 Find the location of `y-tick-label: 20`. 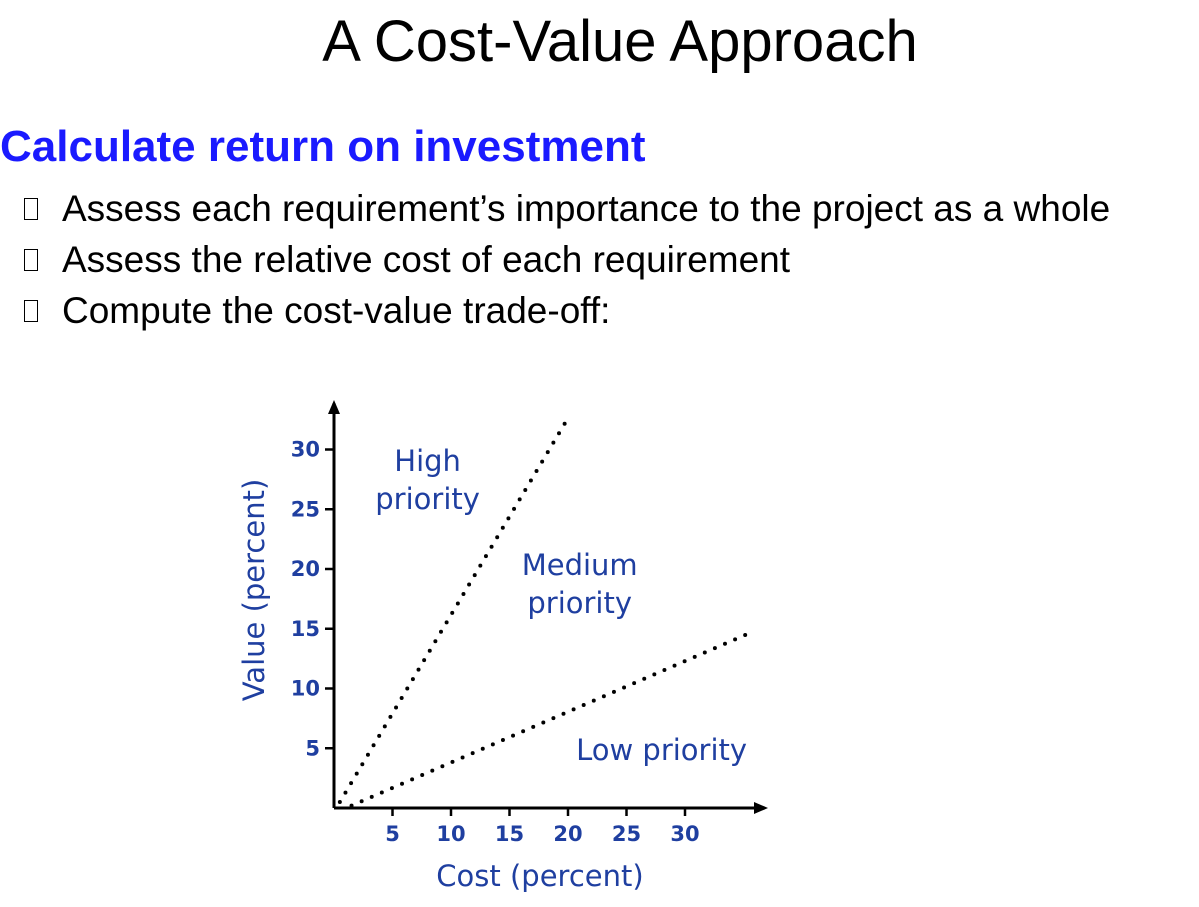

y-tick-label: 20 is located at coordinates (305, 569).